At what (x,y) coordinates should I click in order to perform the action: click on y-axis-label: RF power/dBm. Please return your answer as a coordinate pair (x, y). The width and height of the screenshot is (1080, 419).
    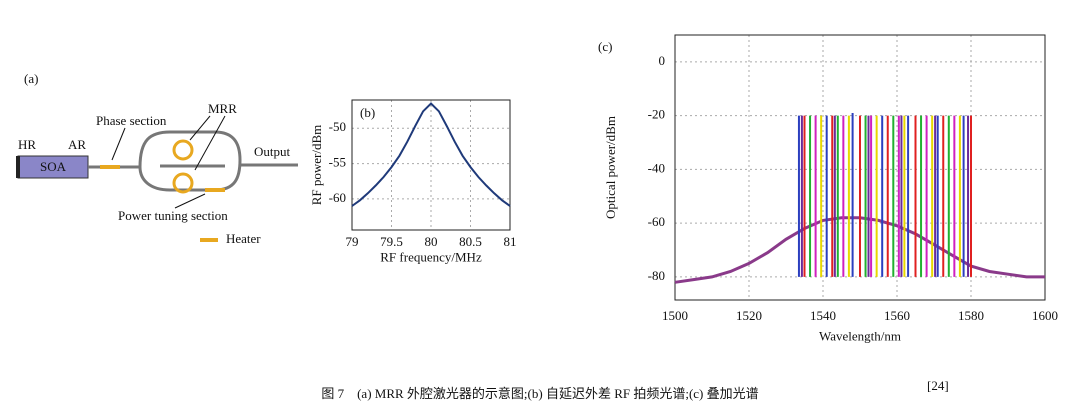
    Looking at the image, I should click on (316, 165).